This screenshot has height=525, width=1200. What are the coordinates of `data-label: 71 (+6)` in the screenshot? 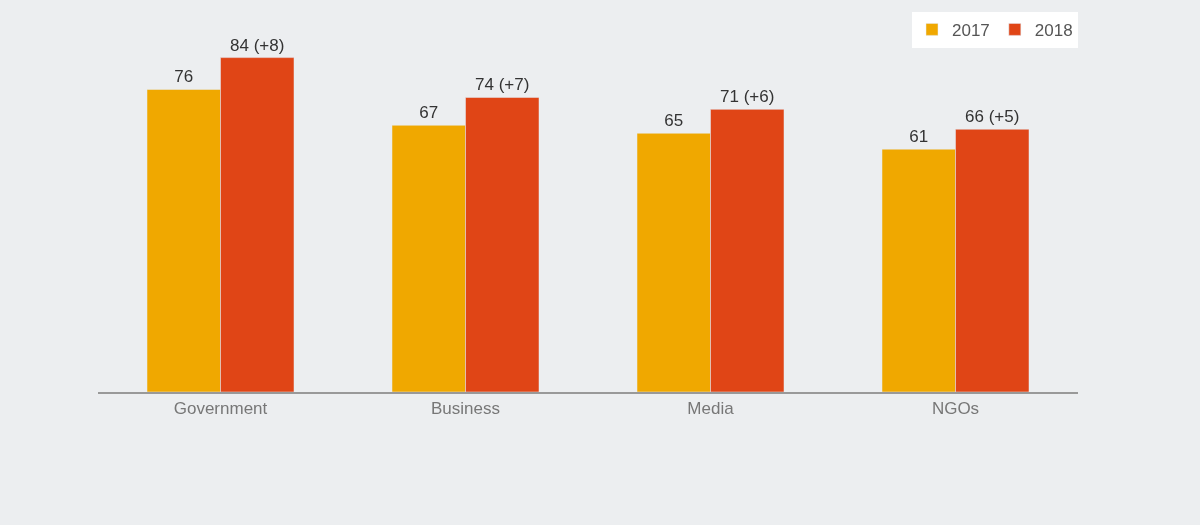 It's located at (747, 97).